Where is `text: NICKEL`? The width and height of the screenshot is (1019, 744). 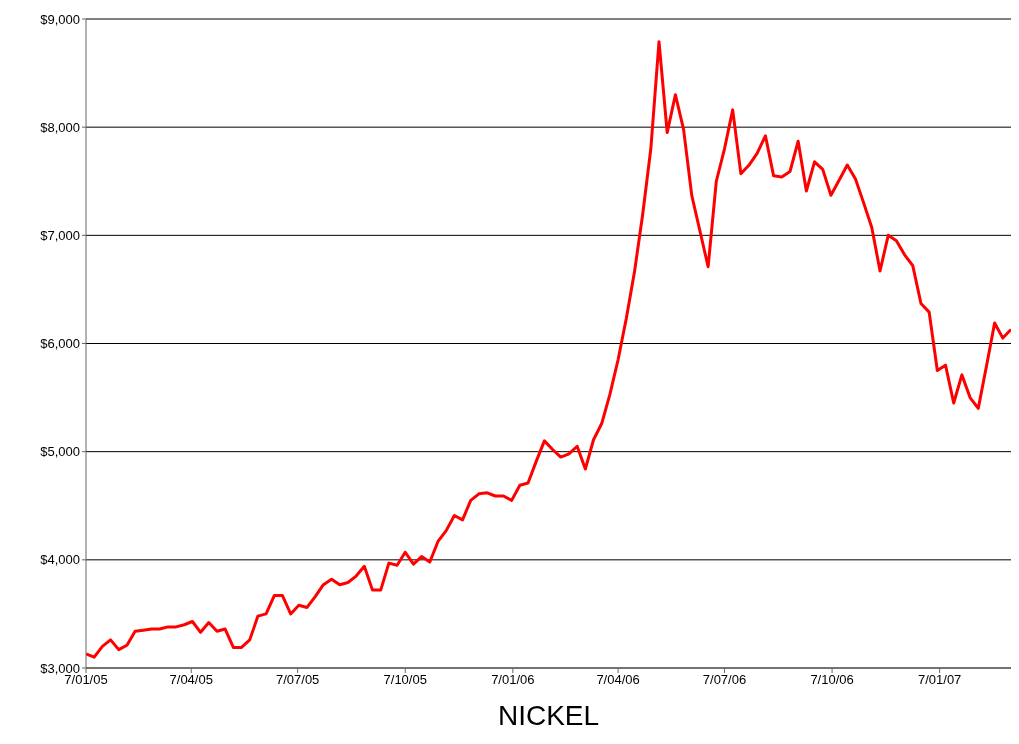 text: NICKEL is located at coordinates (548, 716).